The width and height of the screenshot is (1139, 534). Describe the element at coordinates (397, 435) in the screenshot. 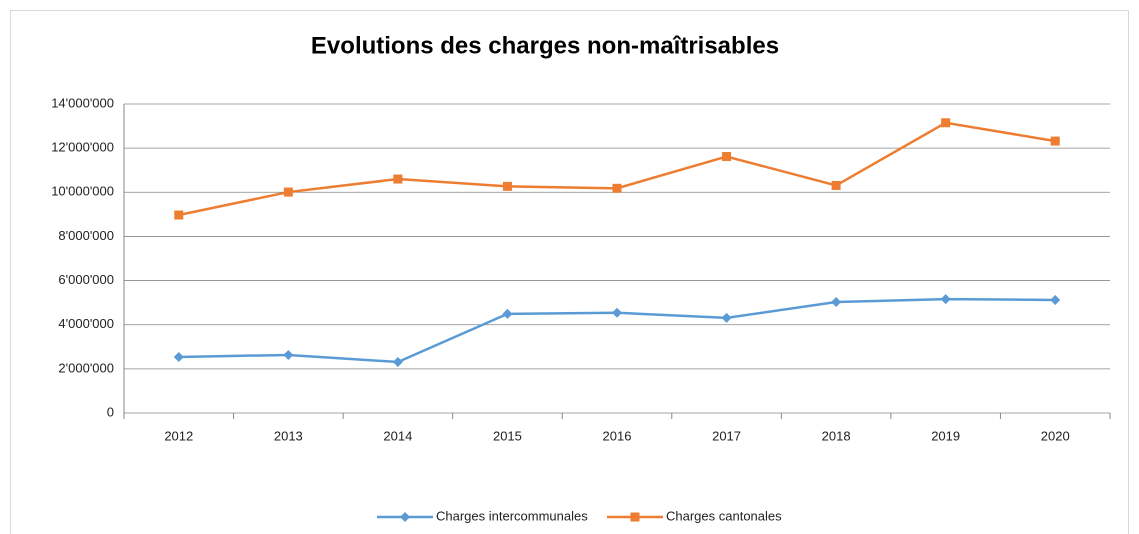

I see `x-tick-label: 2014` at that location.